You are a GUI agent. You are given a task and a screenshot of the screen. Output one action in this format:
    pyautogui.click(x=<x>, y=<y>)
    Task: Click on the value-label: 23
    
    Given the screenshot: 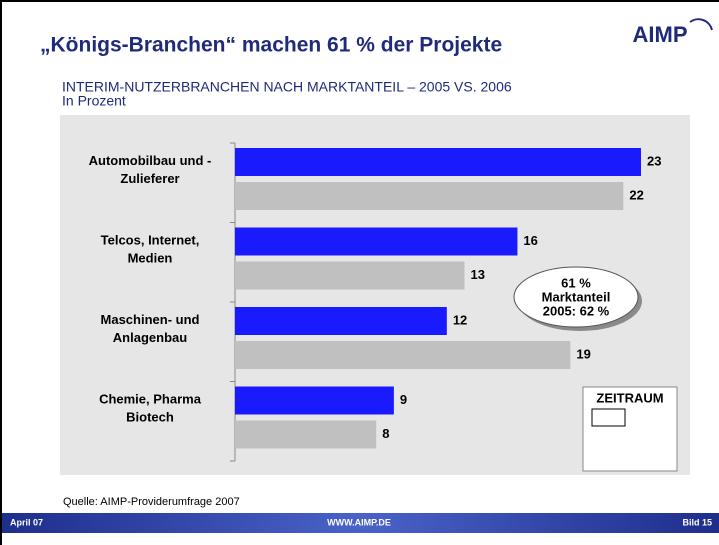 What is the action you would take?
    pyautogui.click(x=654, y=160)
    